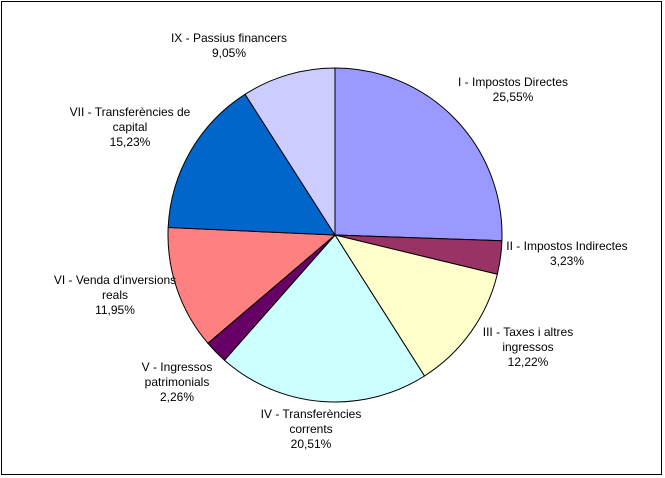  I want to click on pie-label-line: corrents, so click(310, 429).